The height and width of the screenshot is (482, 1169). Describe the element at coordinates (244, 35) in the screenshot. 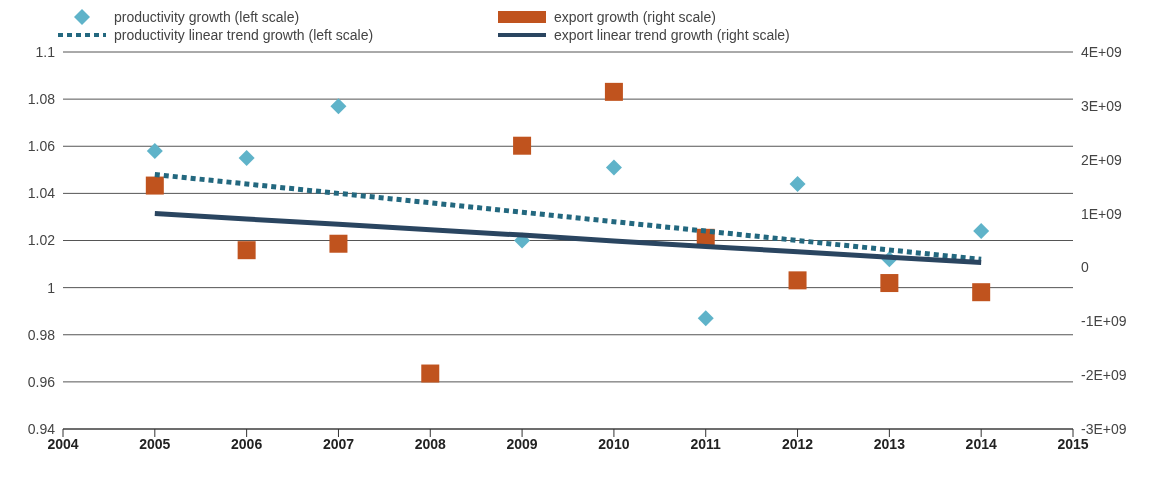

I see `legend-label: productivity linear trend growth (left scale)` at that location.